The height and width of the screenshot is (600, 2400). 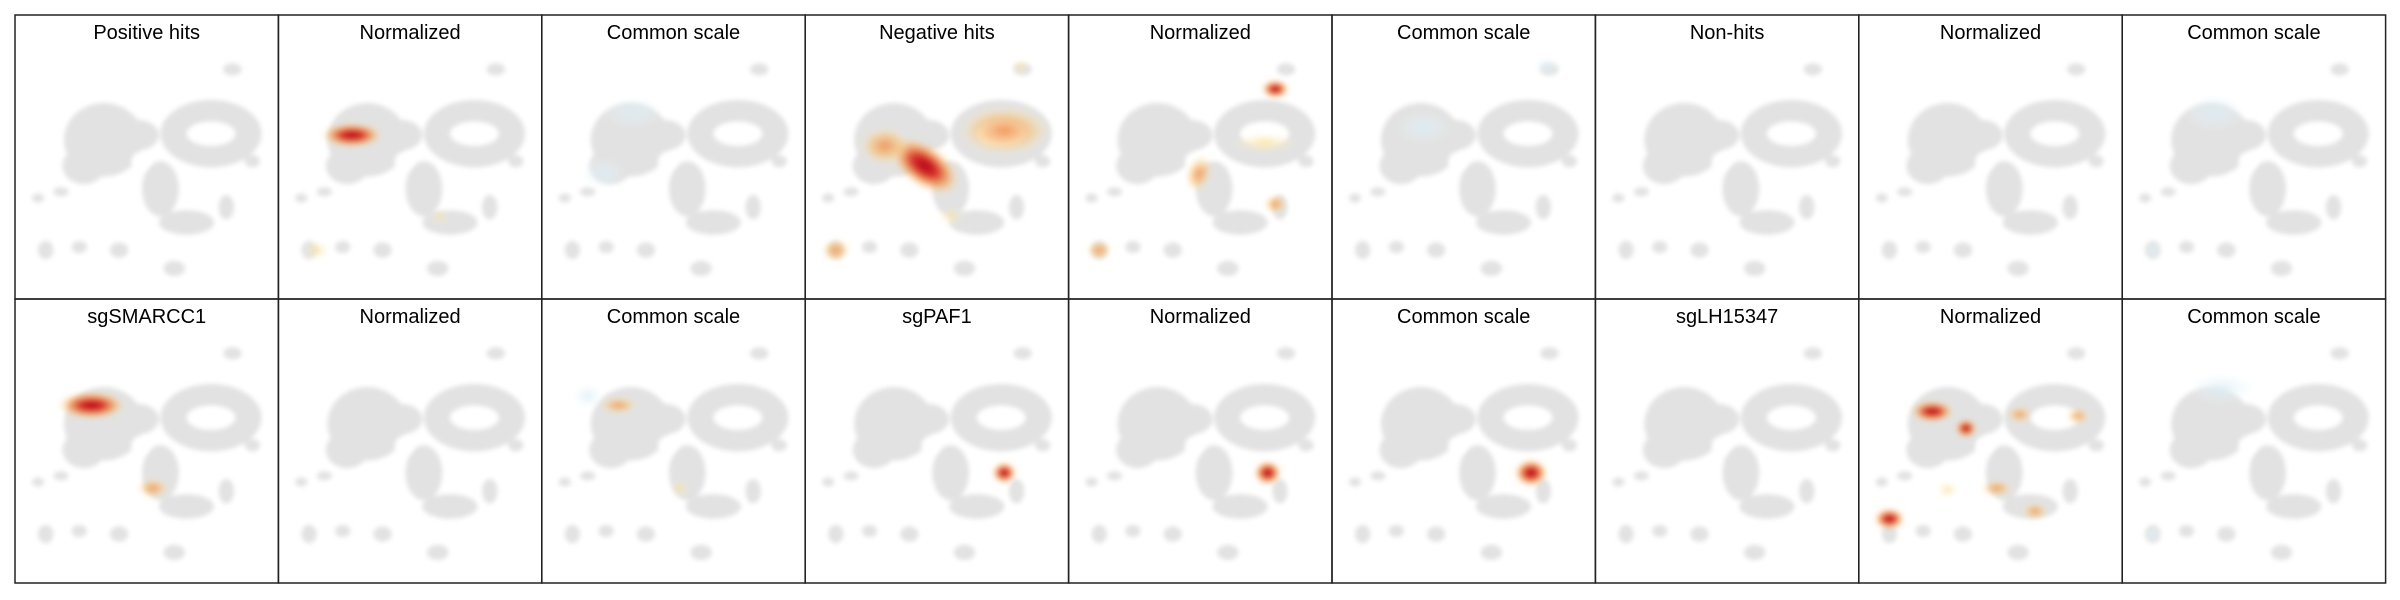 I want to click on panel: sgLH15347, so click(x=1727, y=441).